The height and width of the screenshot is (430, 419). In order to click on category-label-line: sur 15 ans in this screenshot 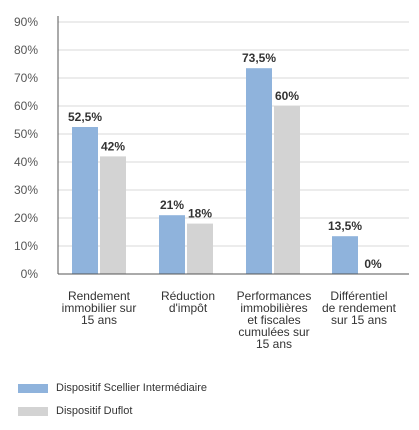, I will do `click(359, 320)`.